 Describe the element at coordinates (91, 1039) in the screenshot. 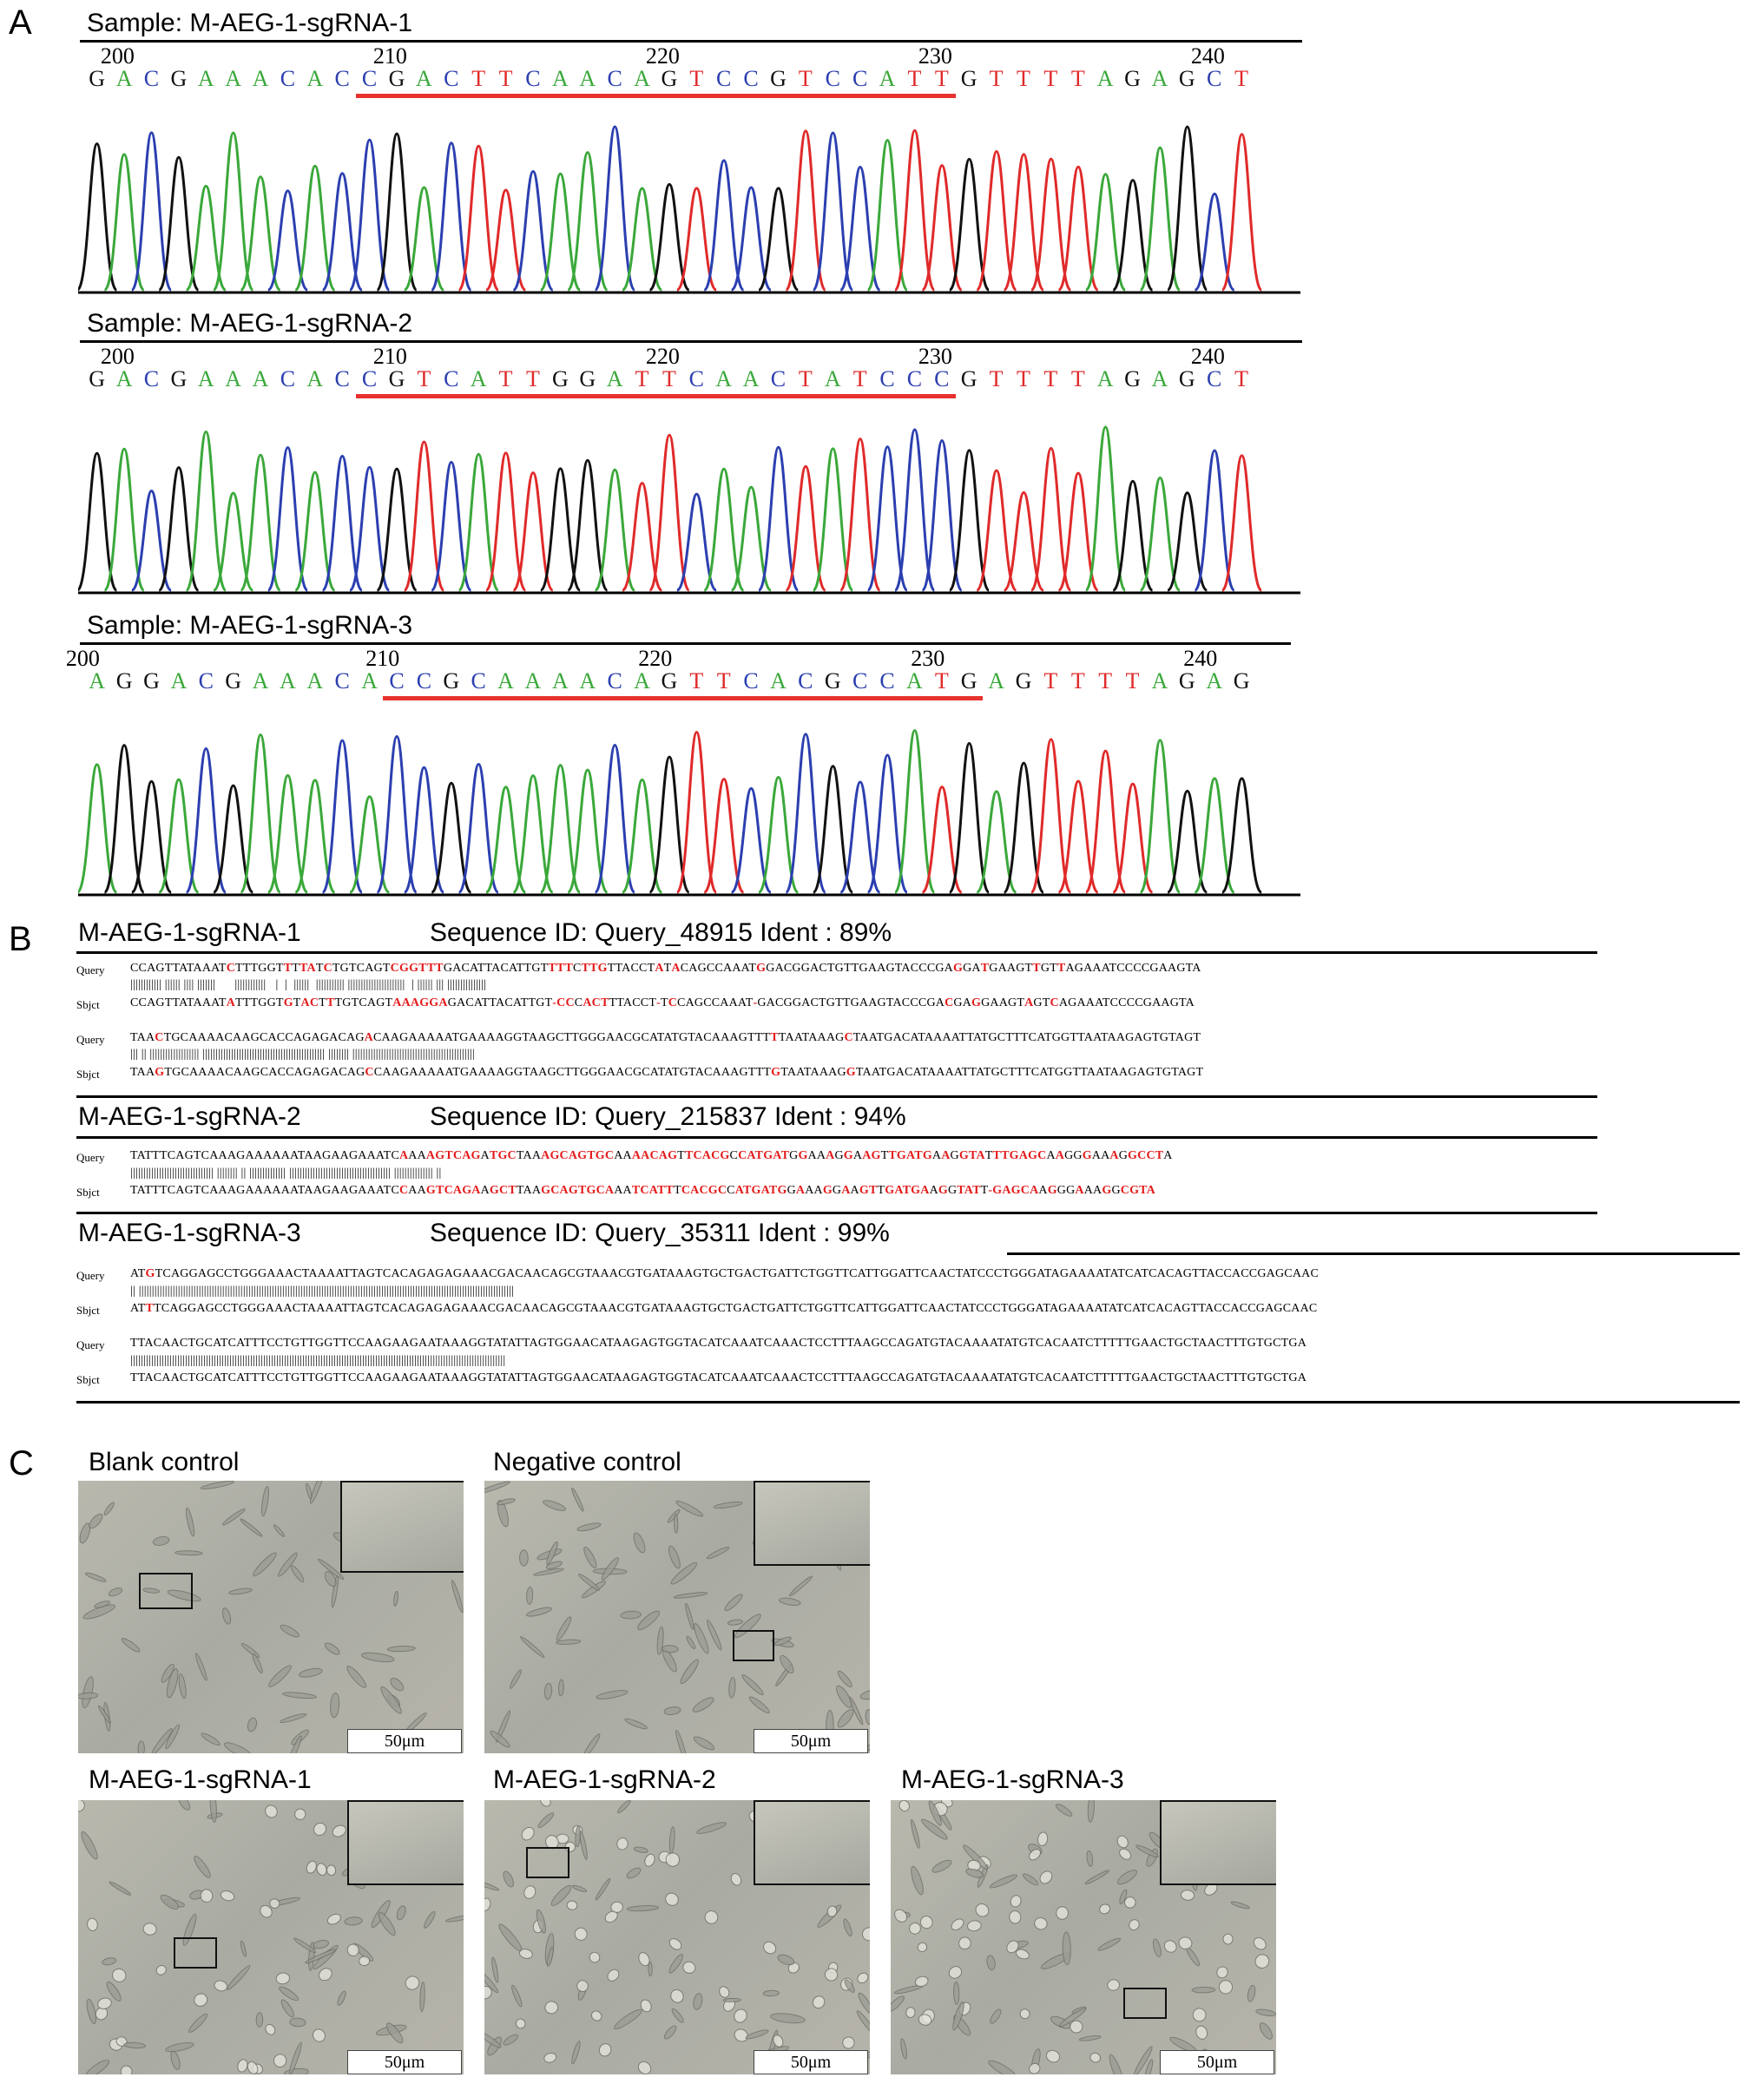

I see `query-label: Query` at that location.